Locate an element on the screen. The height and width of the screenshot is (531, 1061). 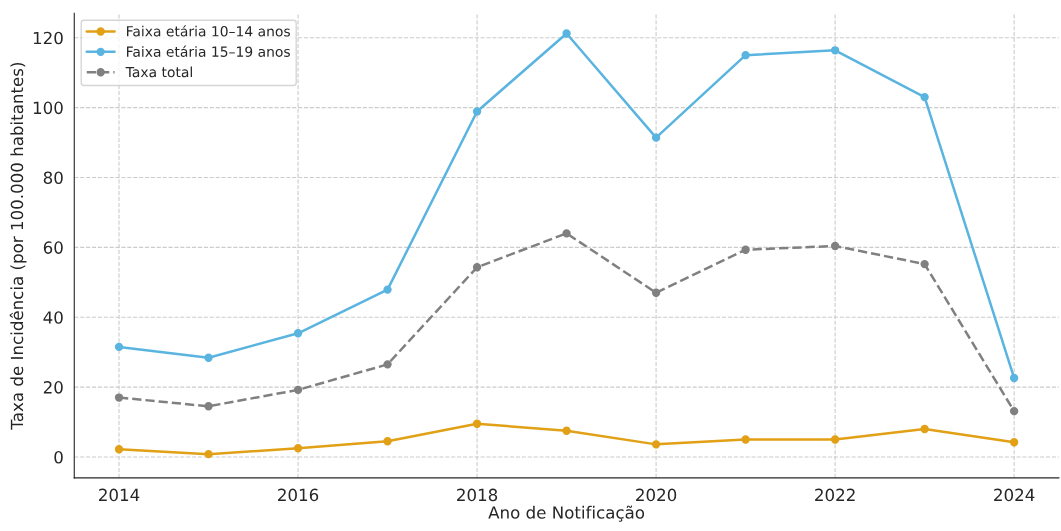
x-tick-label: 2020 is located at coordinates (656, 495).